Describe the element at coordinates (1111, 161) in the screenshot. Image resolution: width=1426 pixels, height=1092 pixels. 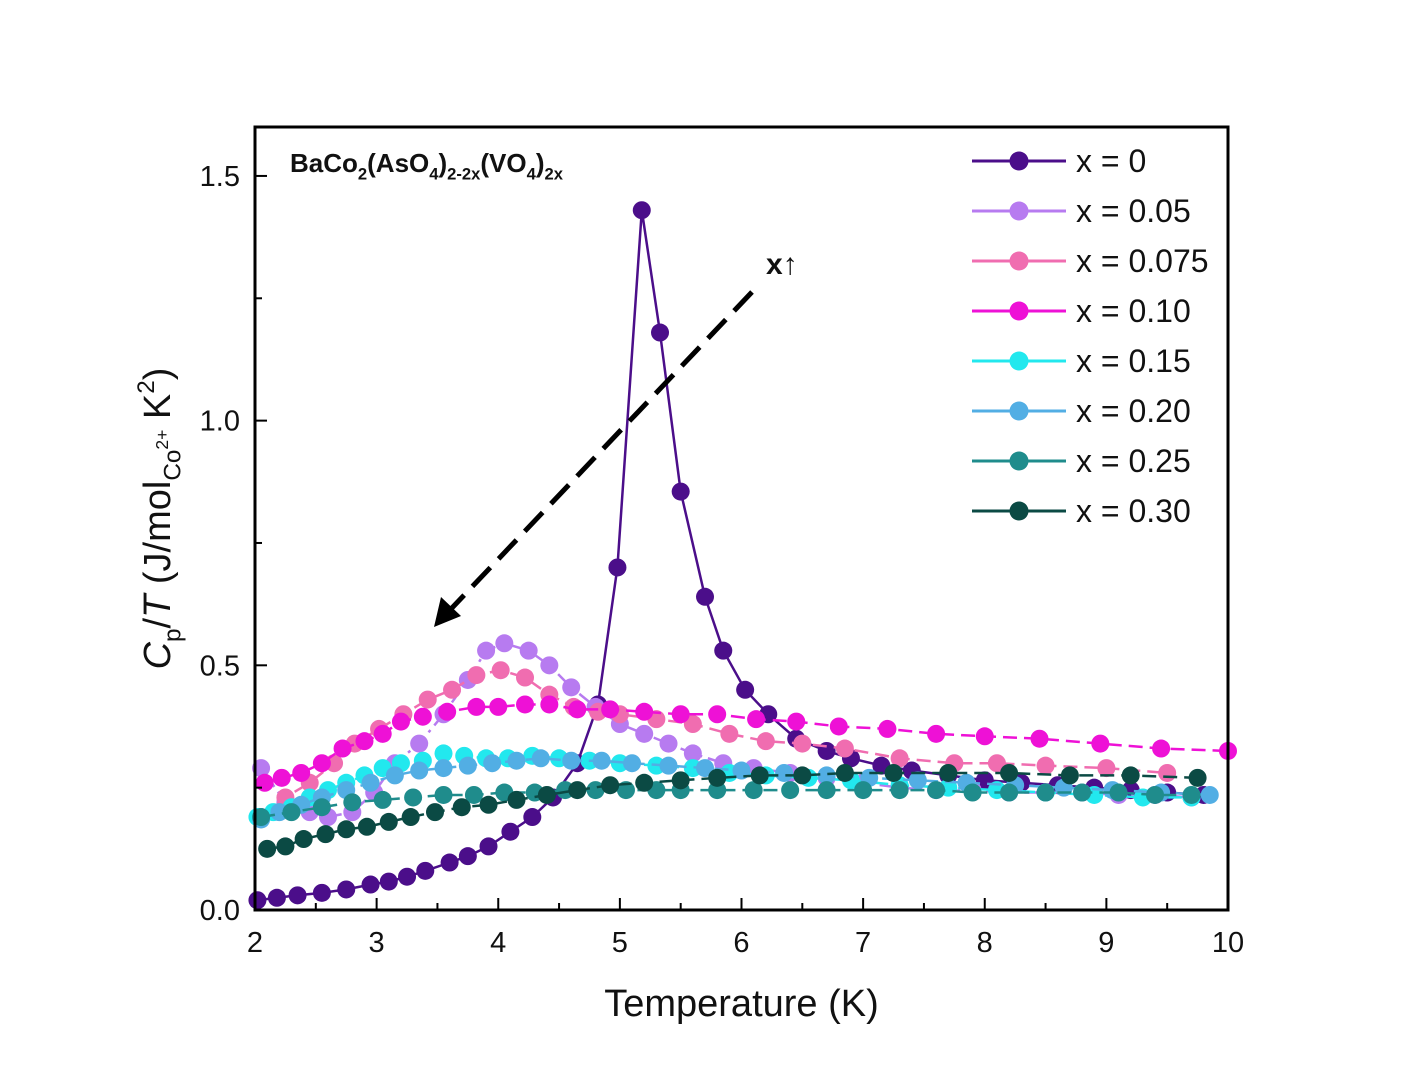
I see `legend-label: x = 0` at that location.